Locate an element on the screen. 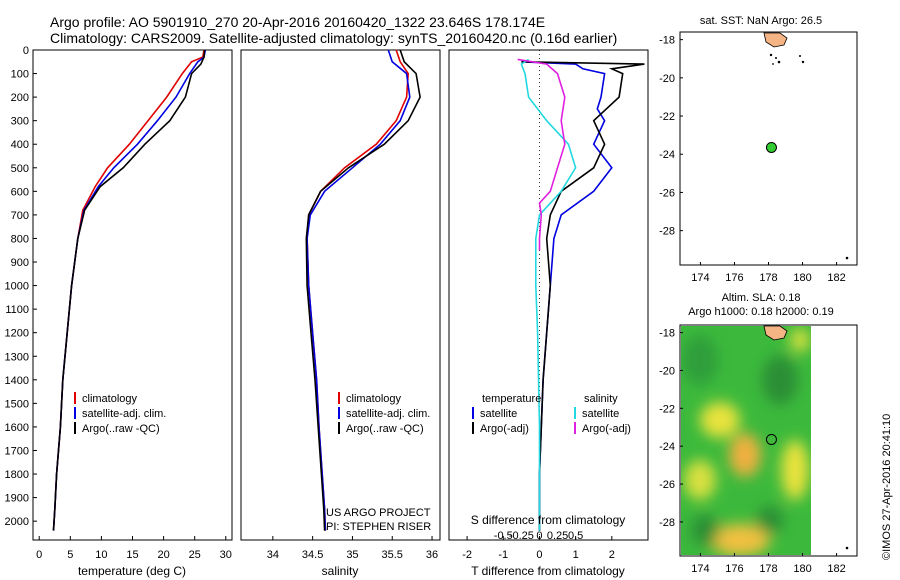  depth-tick-label: 1000 is located at coordinates (17, 287).